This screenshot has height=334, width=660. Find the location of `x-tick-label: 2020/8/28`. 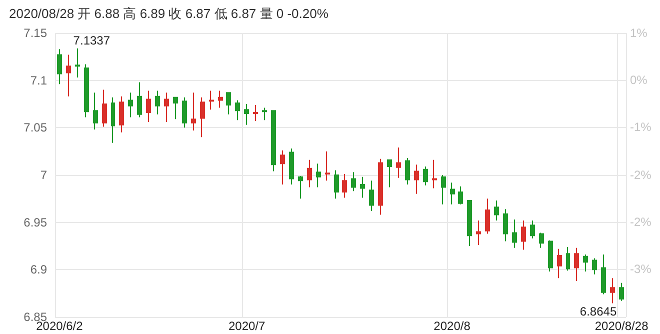

x-tick-label: 2020/8/28 is located at coordinates (621, 326).